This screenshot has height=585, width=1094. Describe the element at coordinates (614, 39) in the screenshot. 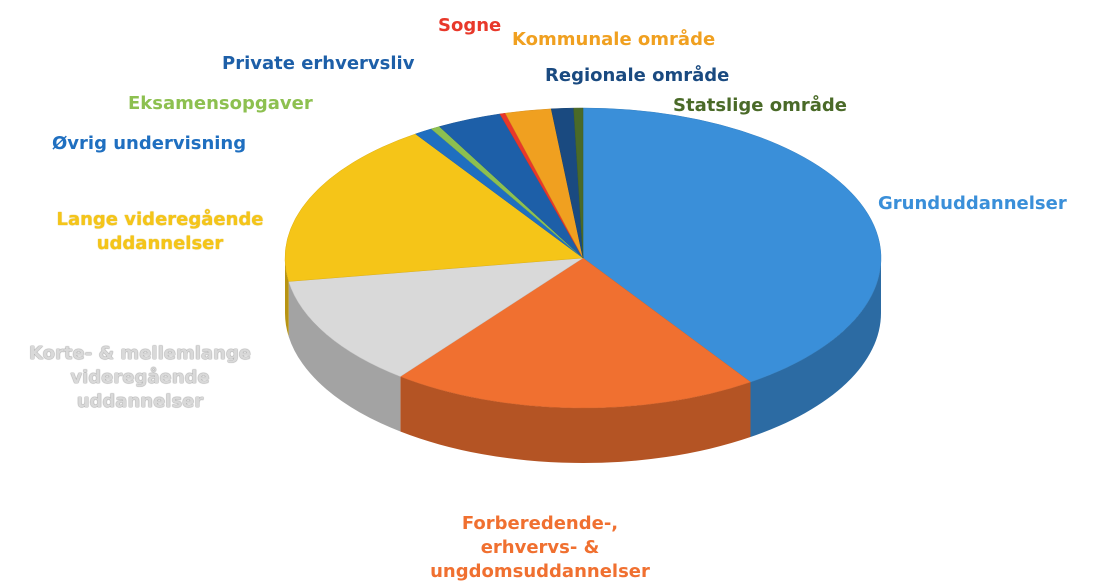

I see `slice-label: Kommunale område` at that location.